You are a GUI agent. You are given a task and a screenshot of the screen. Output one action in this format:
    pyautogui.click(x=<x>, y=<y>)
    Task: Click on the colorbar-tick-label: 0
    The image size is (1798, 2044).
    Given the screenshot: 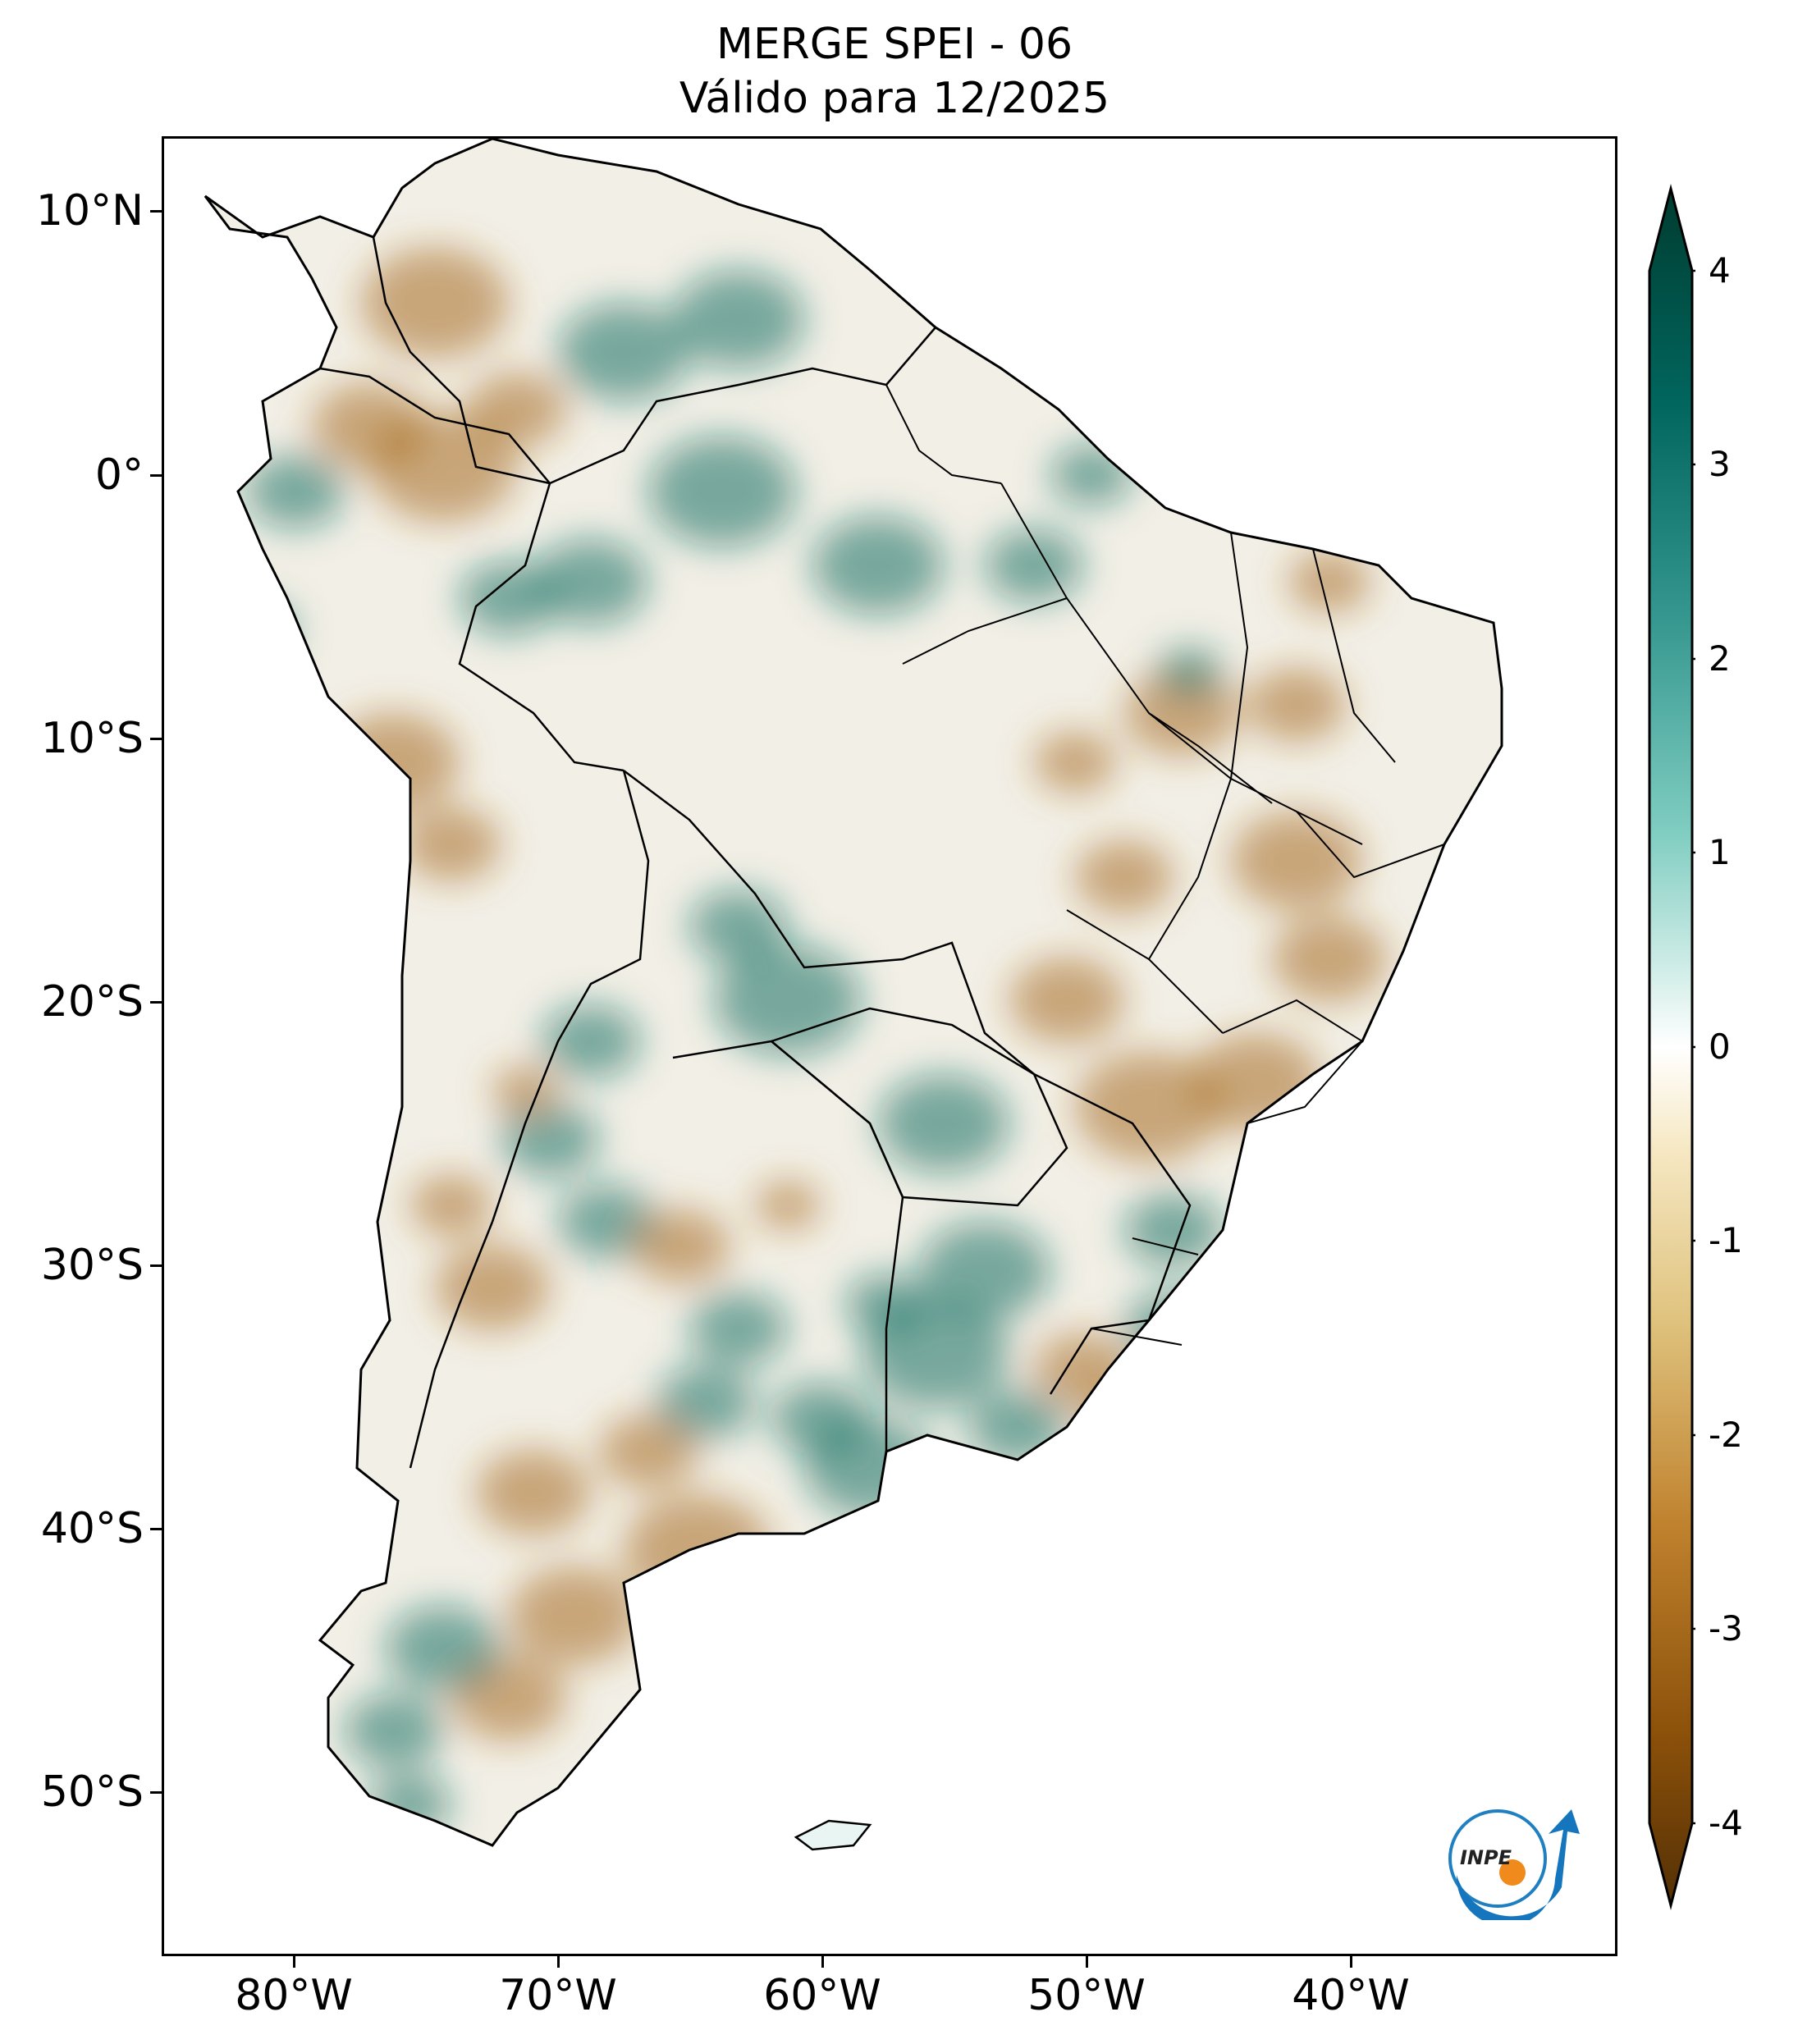 What is the action you would take?
    pyautogui.click(x=1720, y=1047)
    